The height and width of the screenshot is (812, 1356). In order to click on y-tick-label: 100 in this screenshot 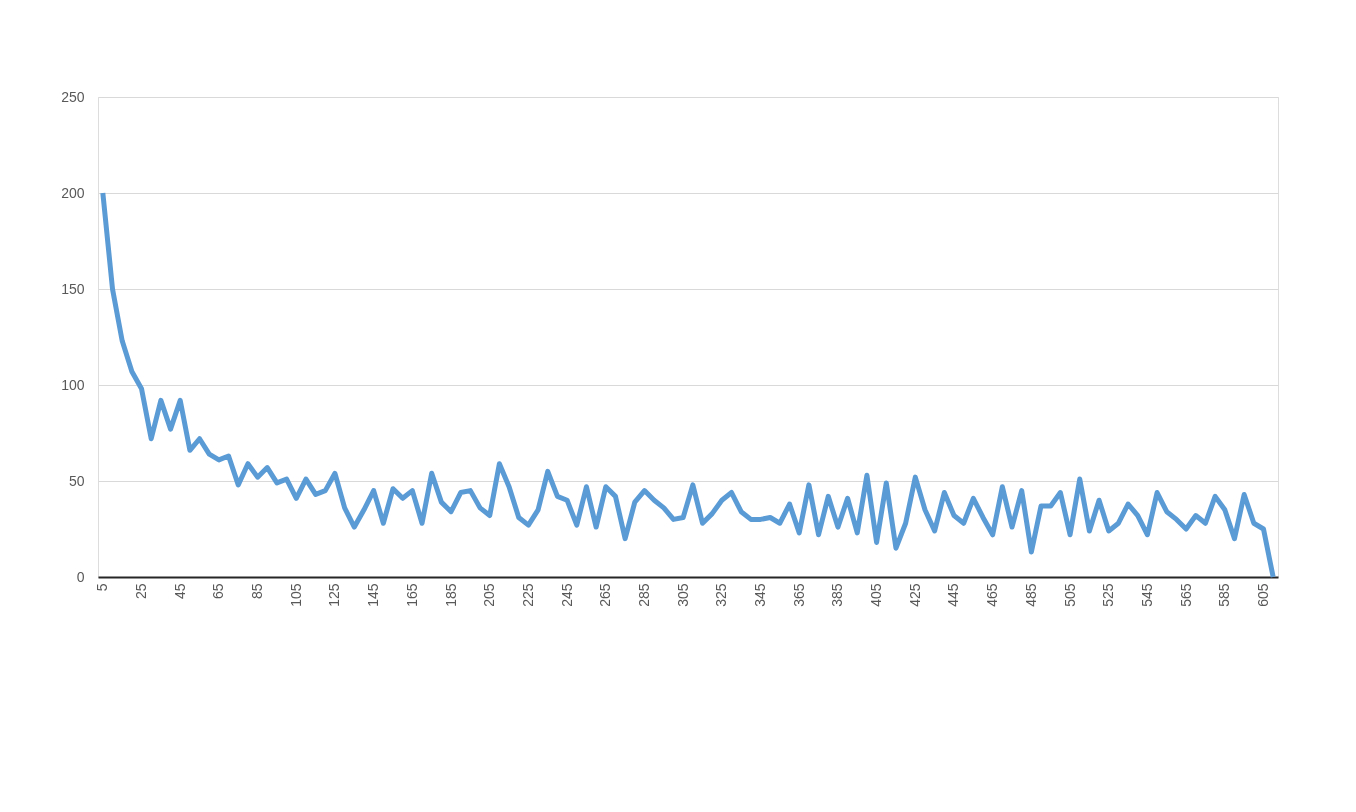, I will do `click(73, 384)`.